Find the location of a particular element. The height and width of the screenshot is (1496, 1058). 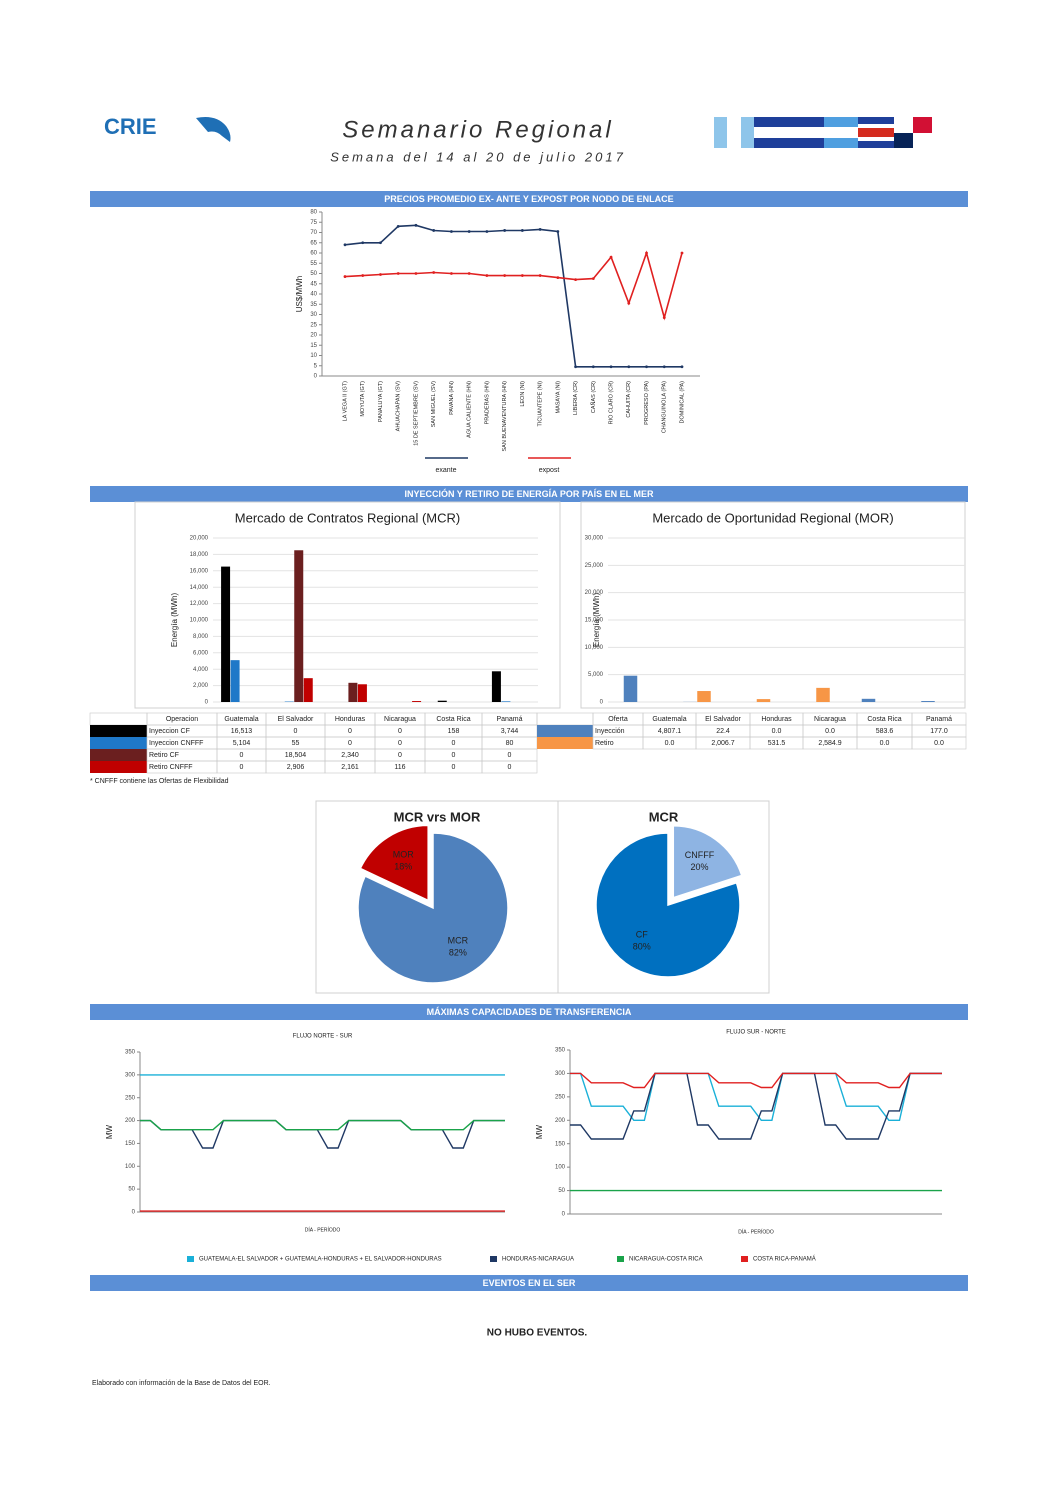

table-value: 16,513 is located at coordinates (242, 731).